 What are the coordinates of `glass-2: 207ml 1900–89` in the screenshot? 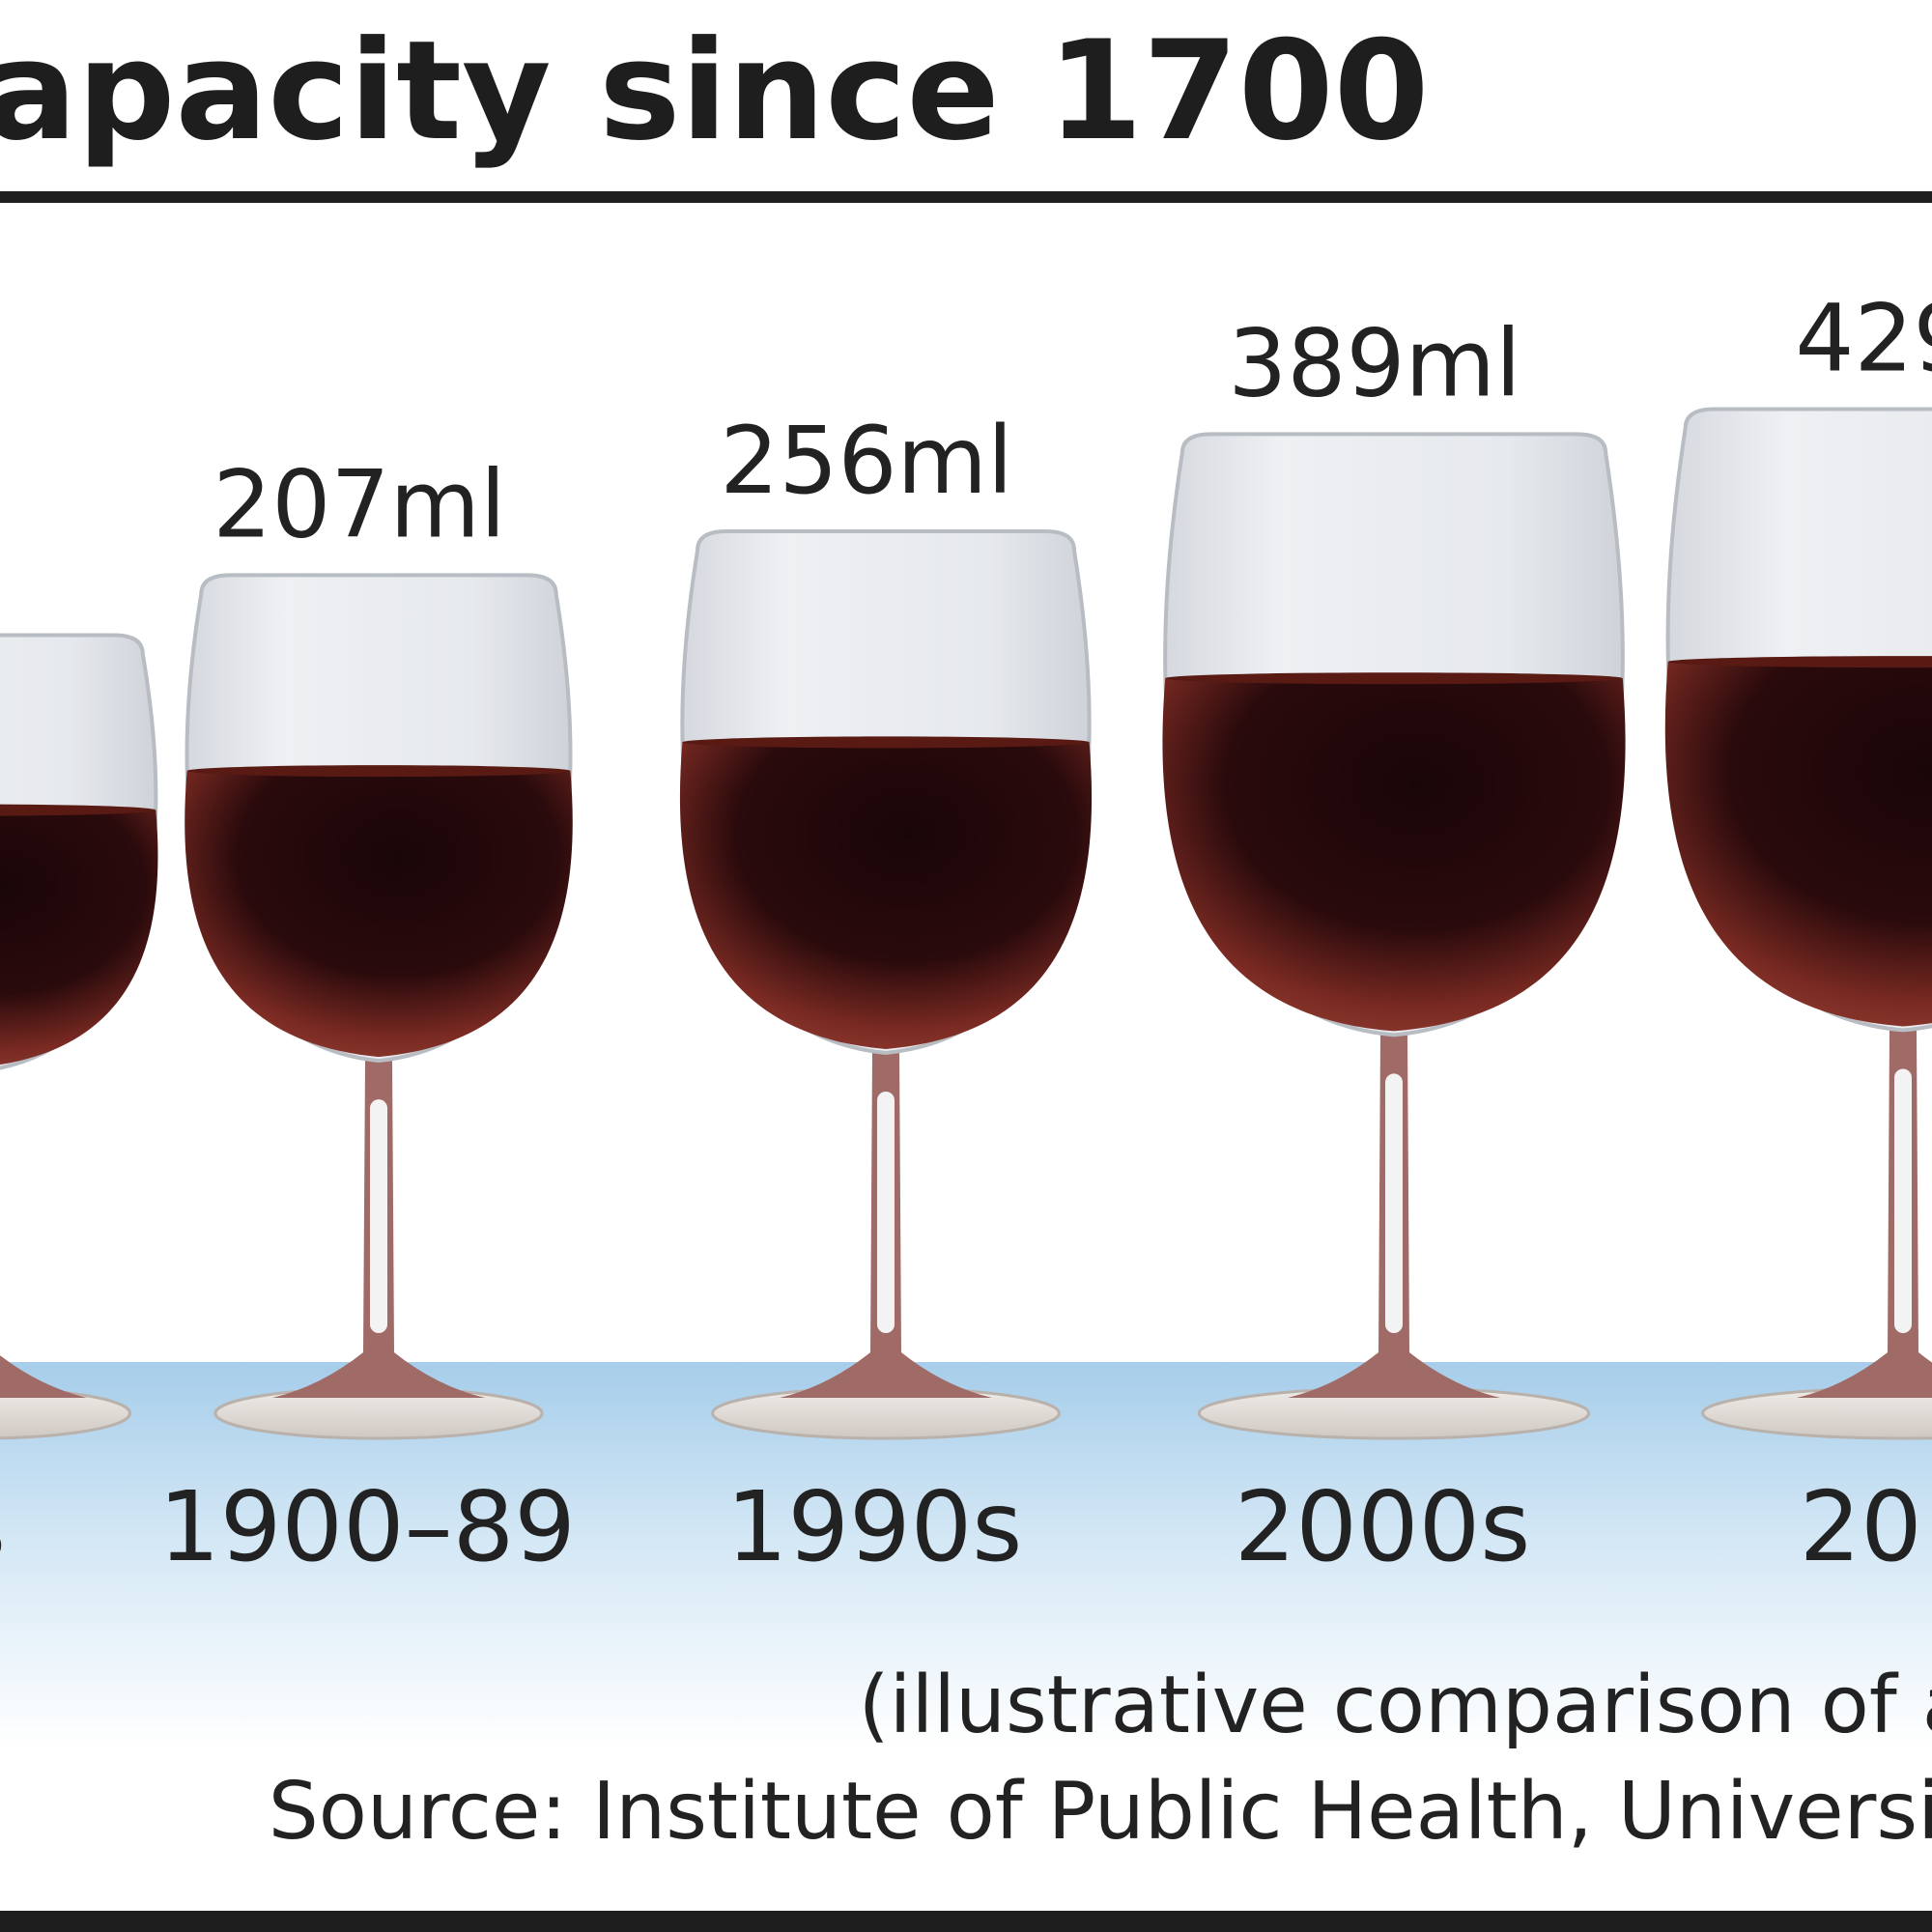 It's located at (367, 1016).